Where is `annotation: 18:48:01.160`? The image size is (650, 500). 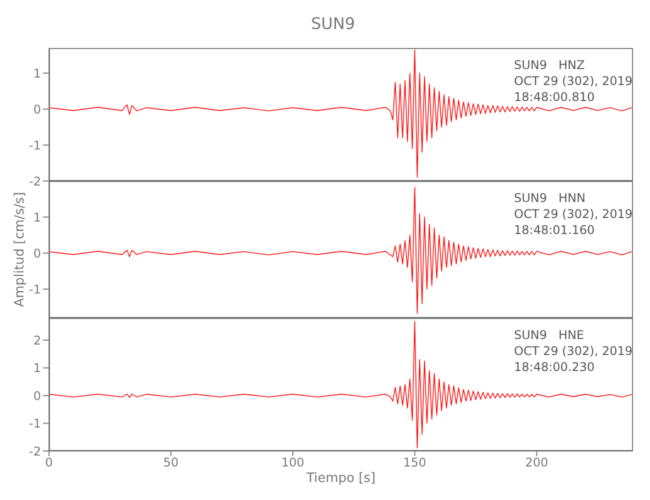
annotation: 18:48:01.160 is located at coordinates (554, 230).